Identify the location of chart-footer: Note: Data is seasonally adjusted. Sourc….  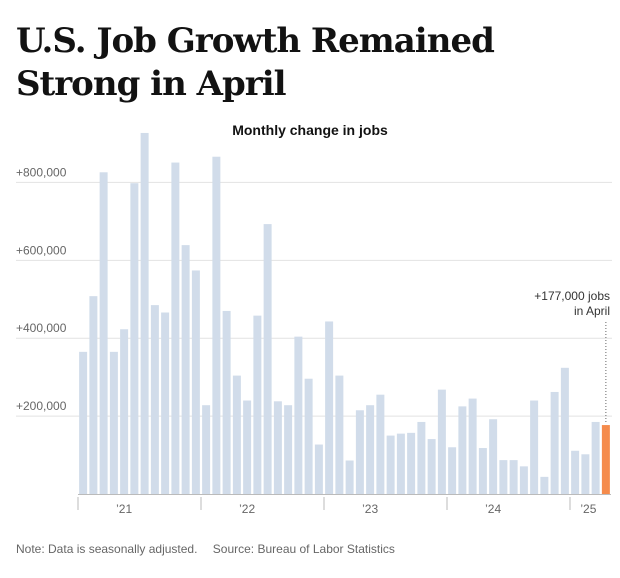
(211, 549).